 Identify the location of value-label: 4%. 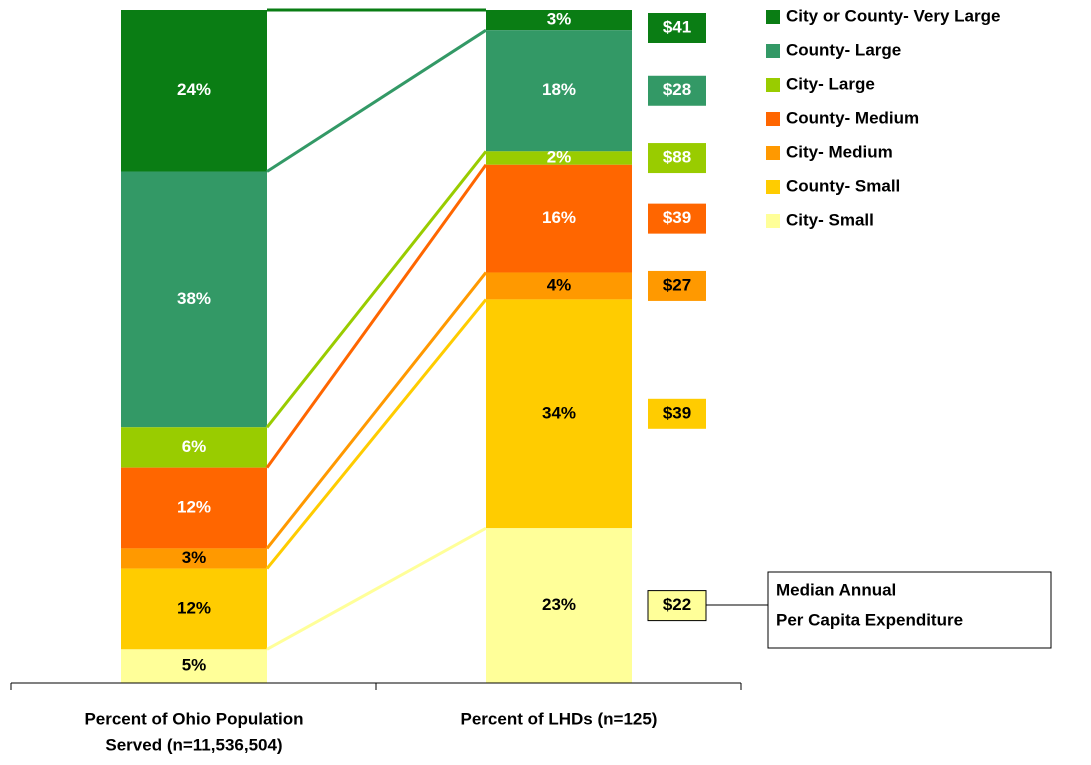
(559, 284).